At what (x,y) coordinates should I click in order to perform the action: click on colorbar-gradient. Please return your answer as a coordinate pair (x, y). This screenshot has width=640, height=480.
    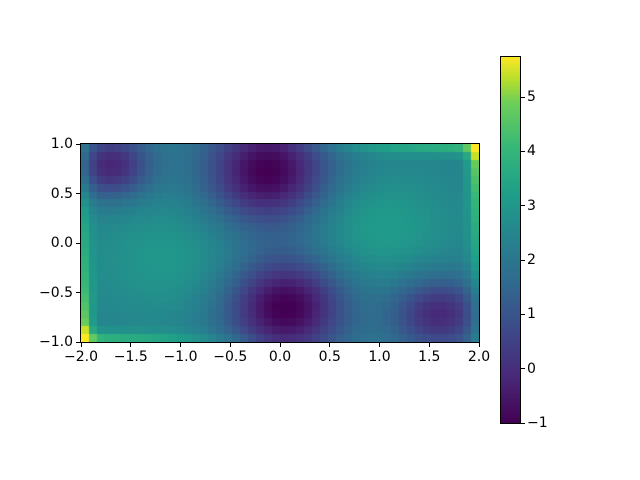
    Looking at the image, I should click on (510, 240).